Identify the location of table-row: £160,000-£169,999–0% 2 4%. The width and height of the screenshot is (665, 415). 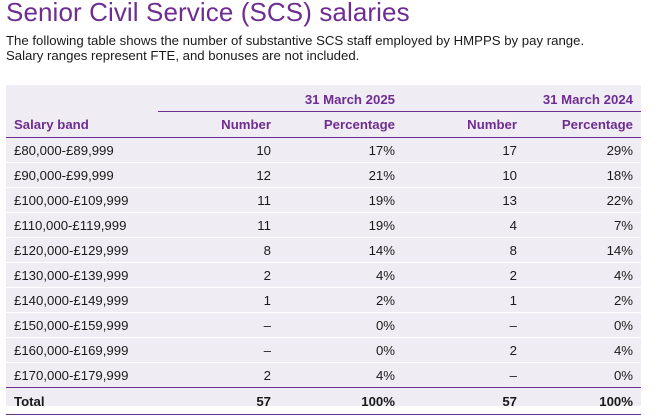
(323, 350).